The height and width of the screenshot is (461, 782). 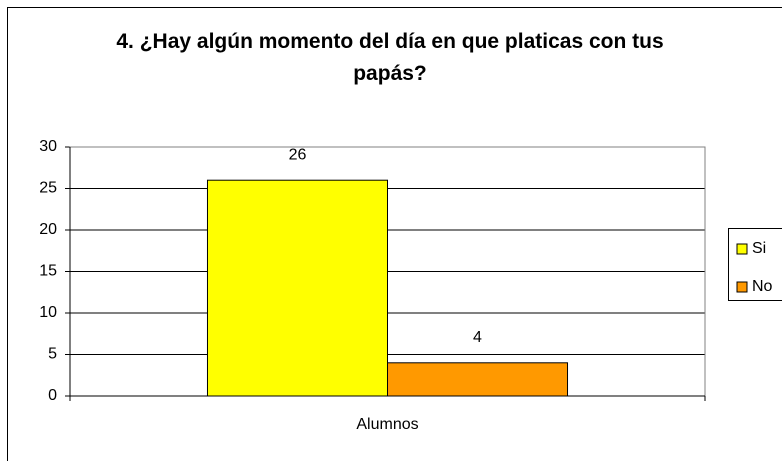 What do you see at coordinates (52, 395) in the screenshot?
I see `y-tick-label: 0` at bounding box center [52, 395].